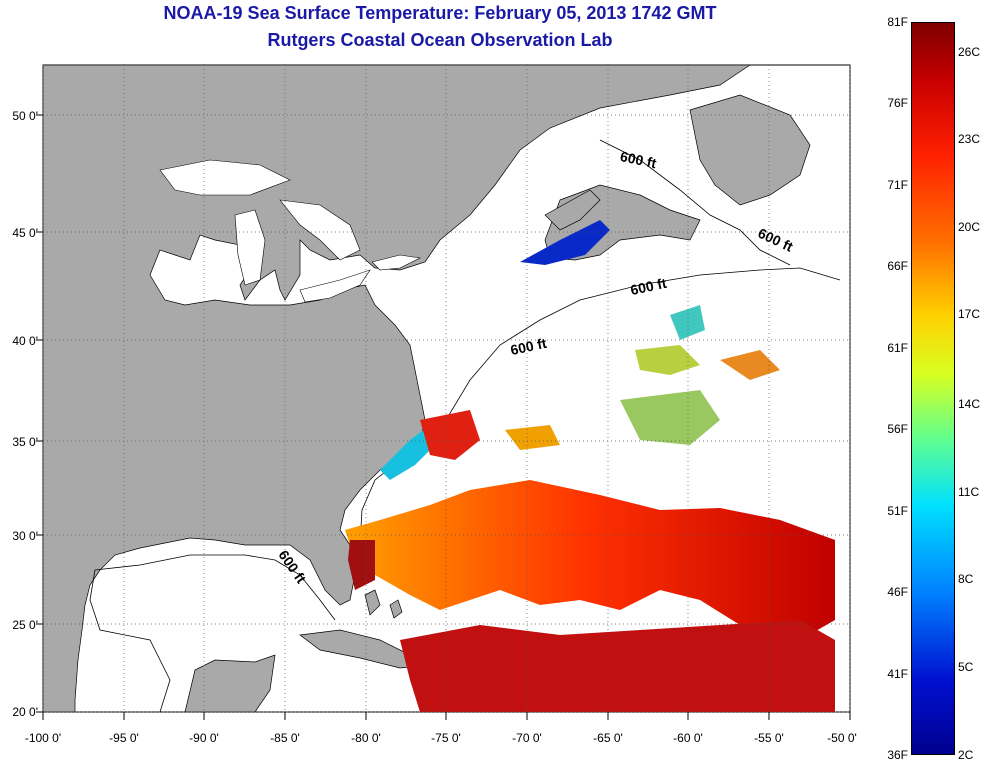  I want to click on colorbar-f-label: 61F, so click(897, 348).